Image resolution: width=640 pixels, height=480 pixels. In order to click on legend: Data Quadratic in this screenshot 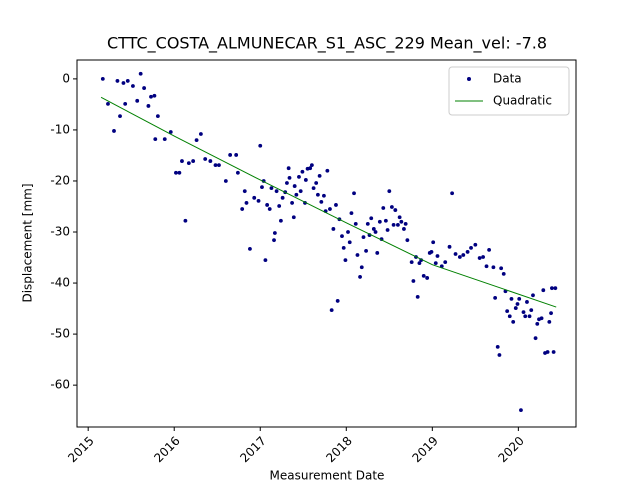, I will do `click(509, 91)`.